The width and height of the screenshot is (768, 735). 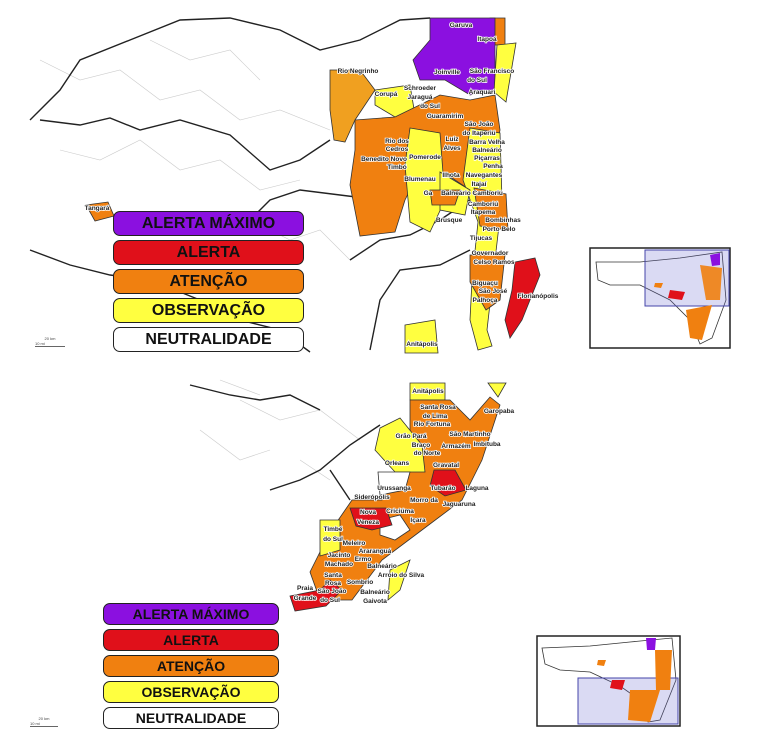 What do you see at coordinates (479, 184) in the screenshot?
I see `municipality-label: Itajaí` at bounding box center [479, 184].